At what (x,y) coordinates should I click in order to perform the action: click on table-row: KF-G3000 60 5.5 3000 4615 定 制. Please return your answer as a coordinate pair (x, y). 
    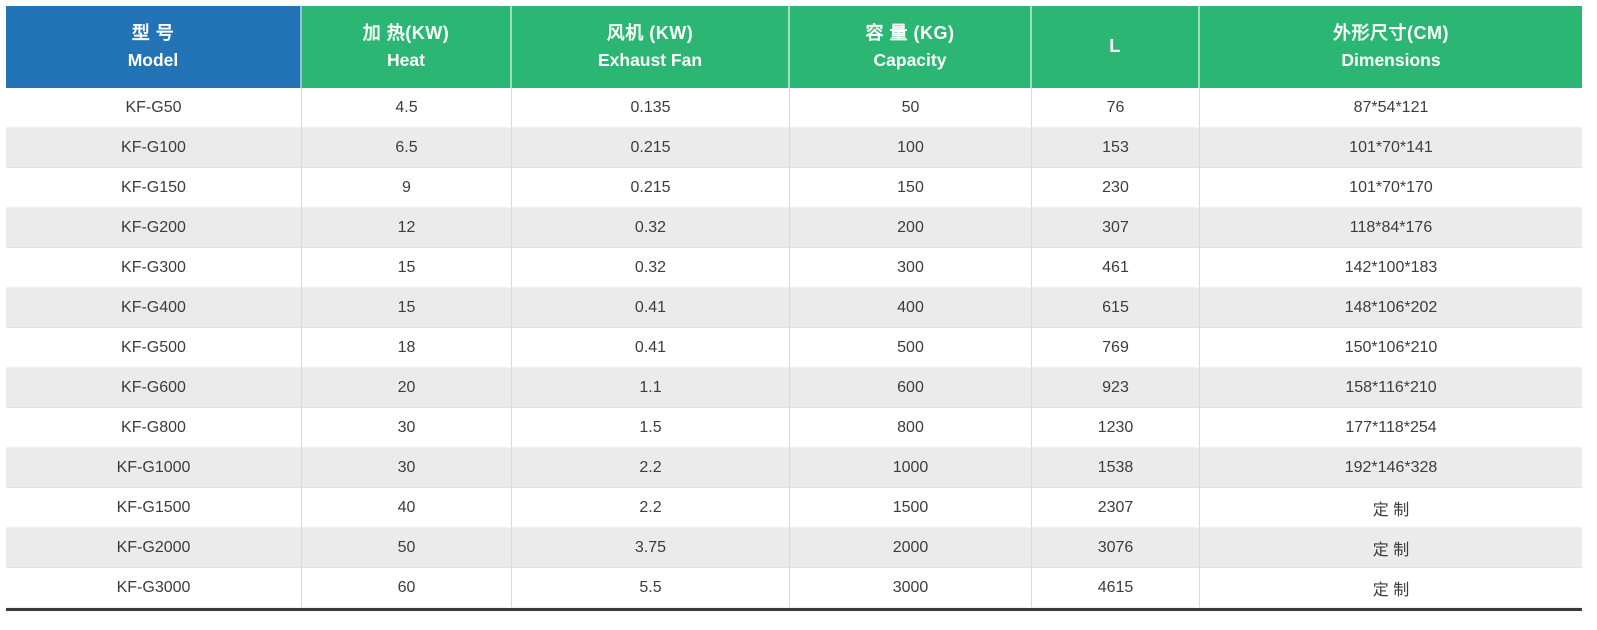
    Looking at the image, I should click on (794, 588).